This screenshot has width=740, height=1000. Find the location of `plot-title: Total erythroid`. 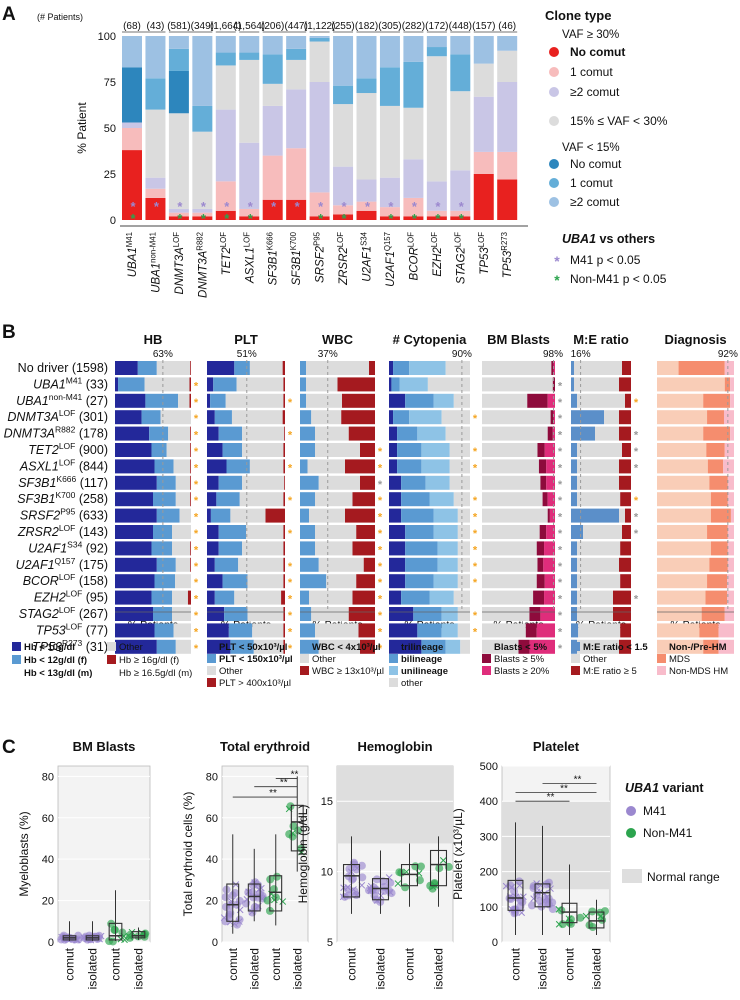

plot-title: Total erythroid is located at coordinates (265, 746).